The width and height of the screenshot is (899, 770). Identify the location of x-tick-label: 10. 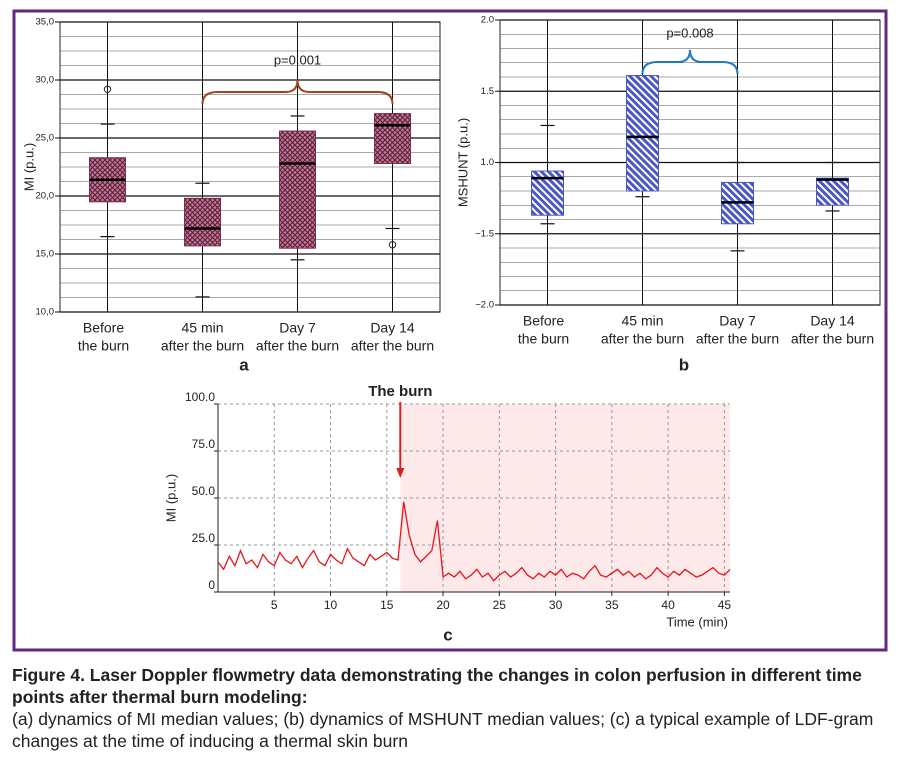
(331, 605).